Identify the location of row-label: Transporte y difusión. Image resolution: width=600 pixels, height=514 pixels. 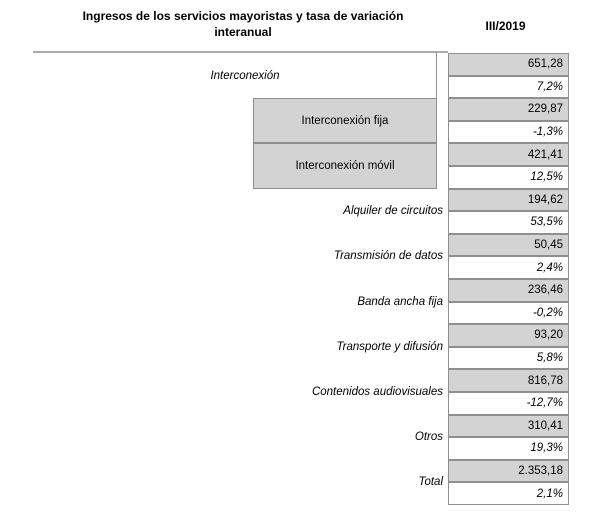
(389, 346).